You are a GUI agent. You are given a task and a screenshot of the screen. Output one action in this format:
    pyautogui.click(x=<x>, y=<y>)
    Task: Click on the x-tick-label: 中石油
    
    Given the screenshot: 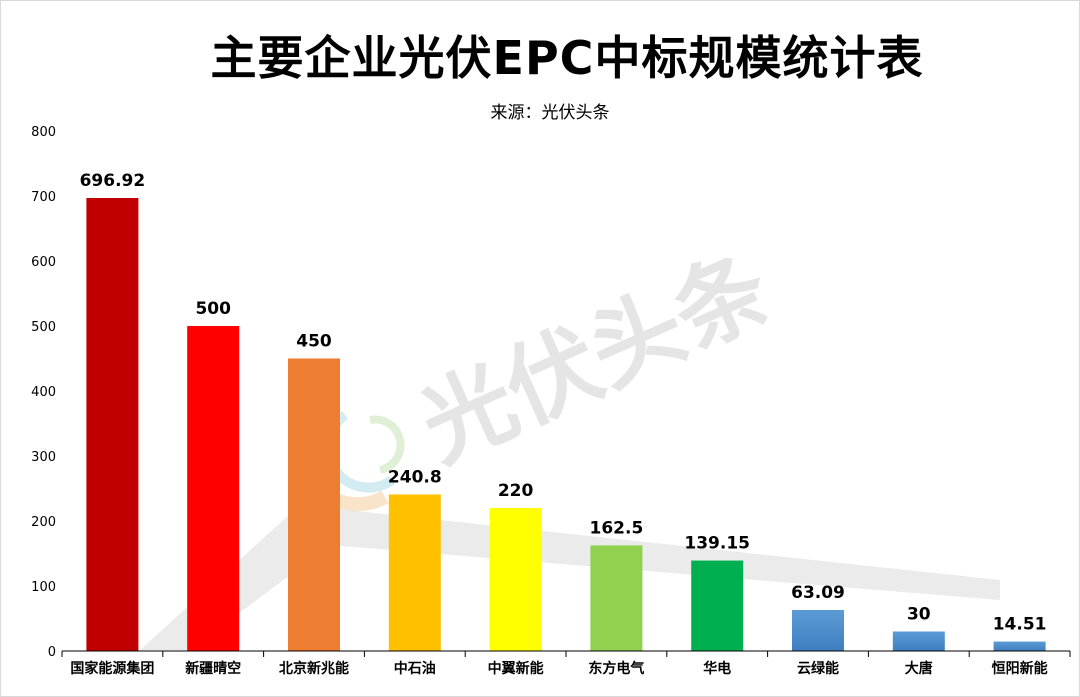 What is the action you would take?
    pyautogui.click(x=415, y=668)
    